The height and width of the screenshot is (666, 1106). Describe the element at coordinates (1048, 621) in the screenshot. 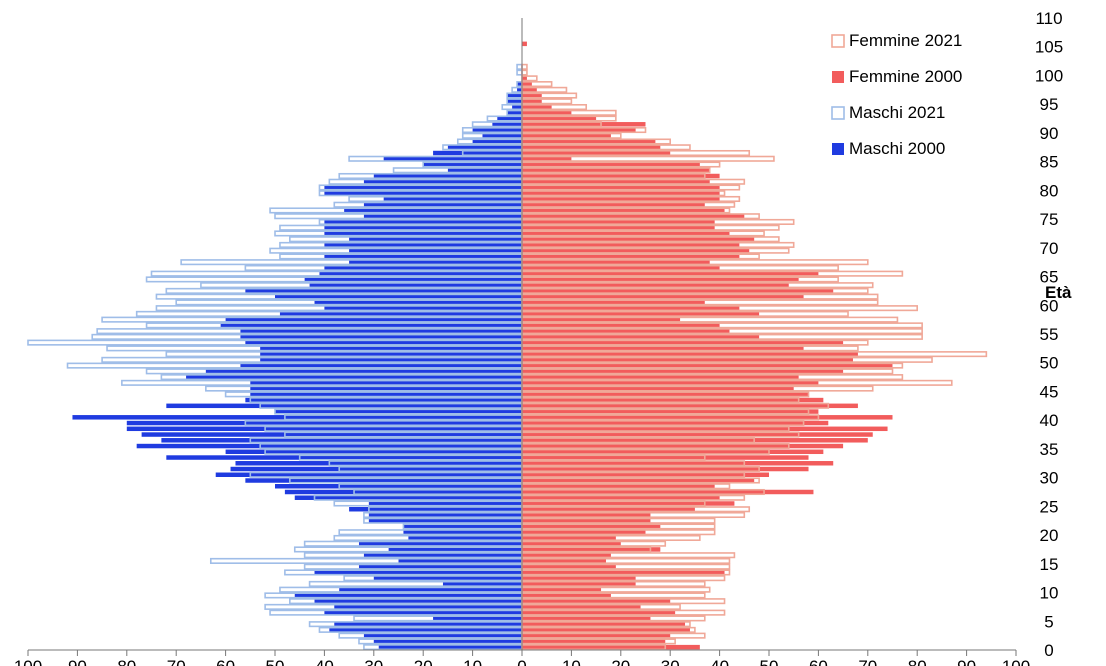

I see `y-tick-label: 5` at that location.